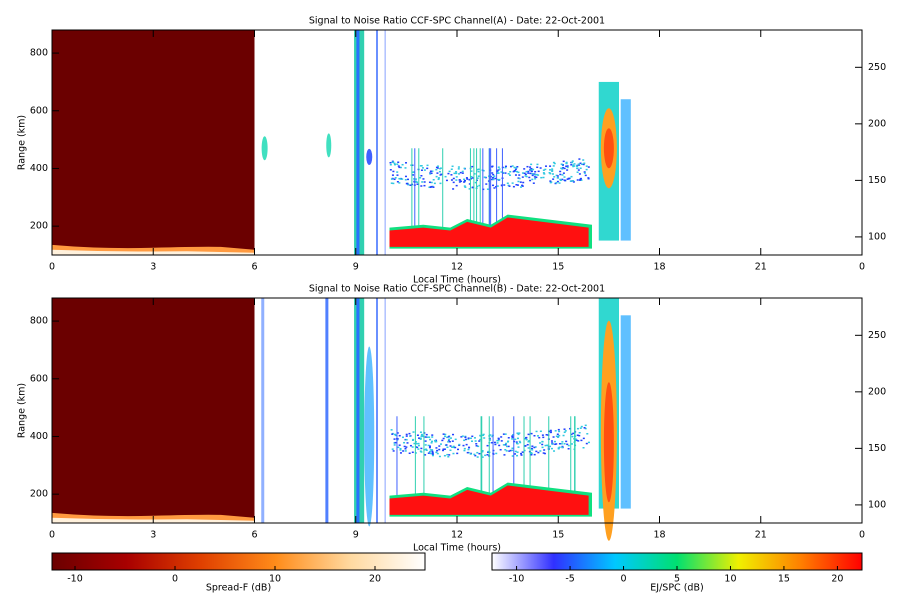 The height and width of the screenshot is (600, 900). I want to click on y-tick-label: 200, so click(39, 494).